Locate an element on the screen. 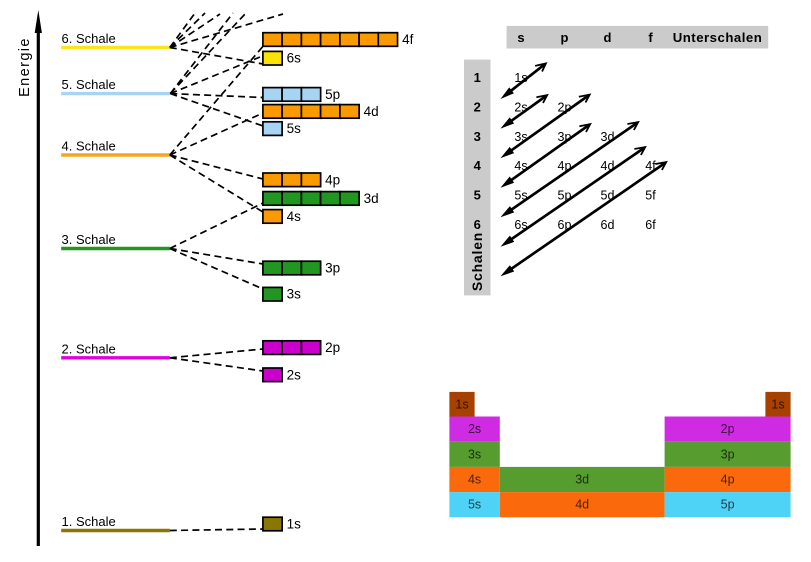 Image resolution: width=811 pixels, height=562 pixels. svg-text: 6. Schale is located at coordinates (89, 38).